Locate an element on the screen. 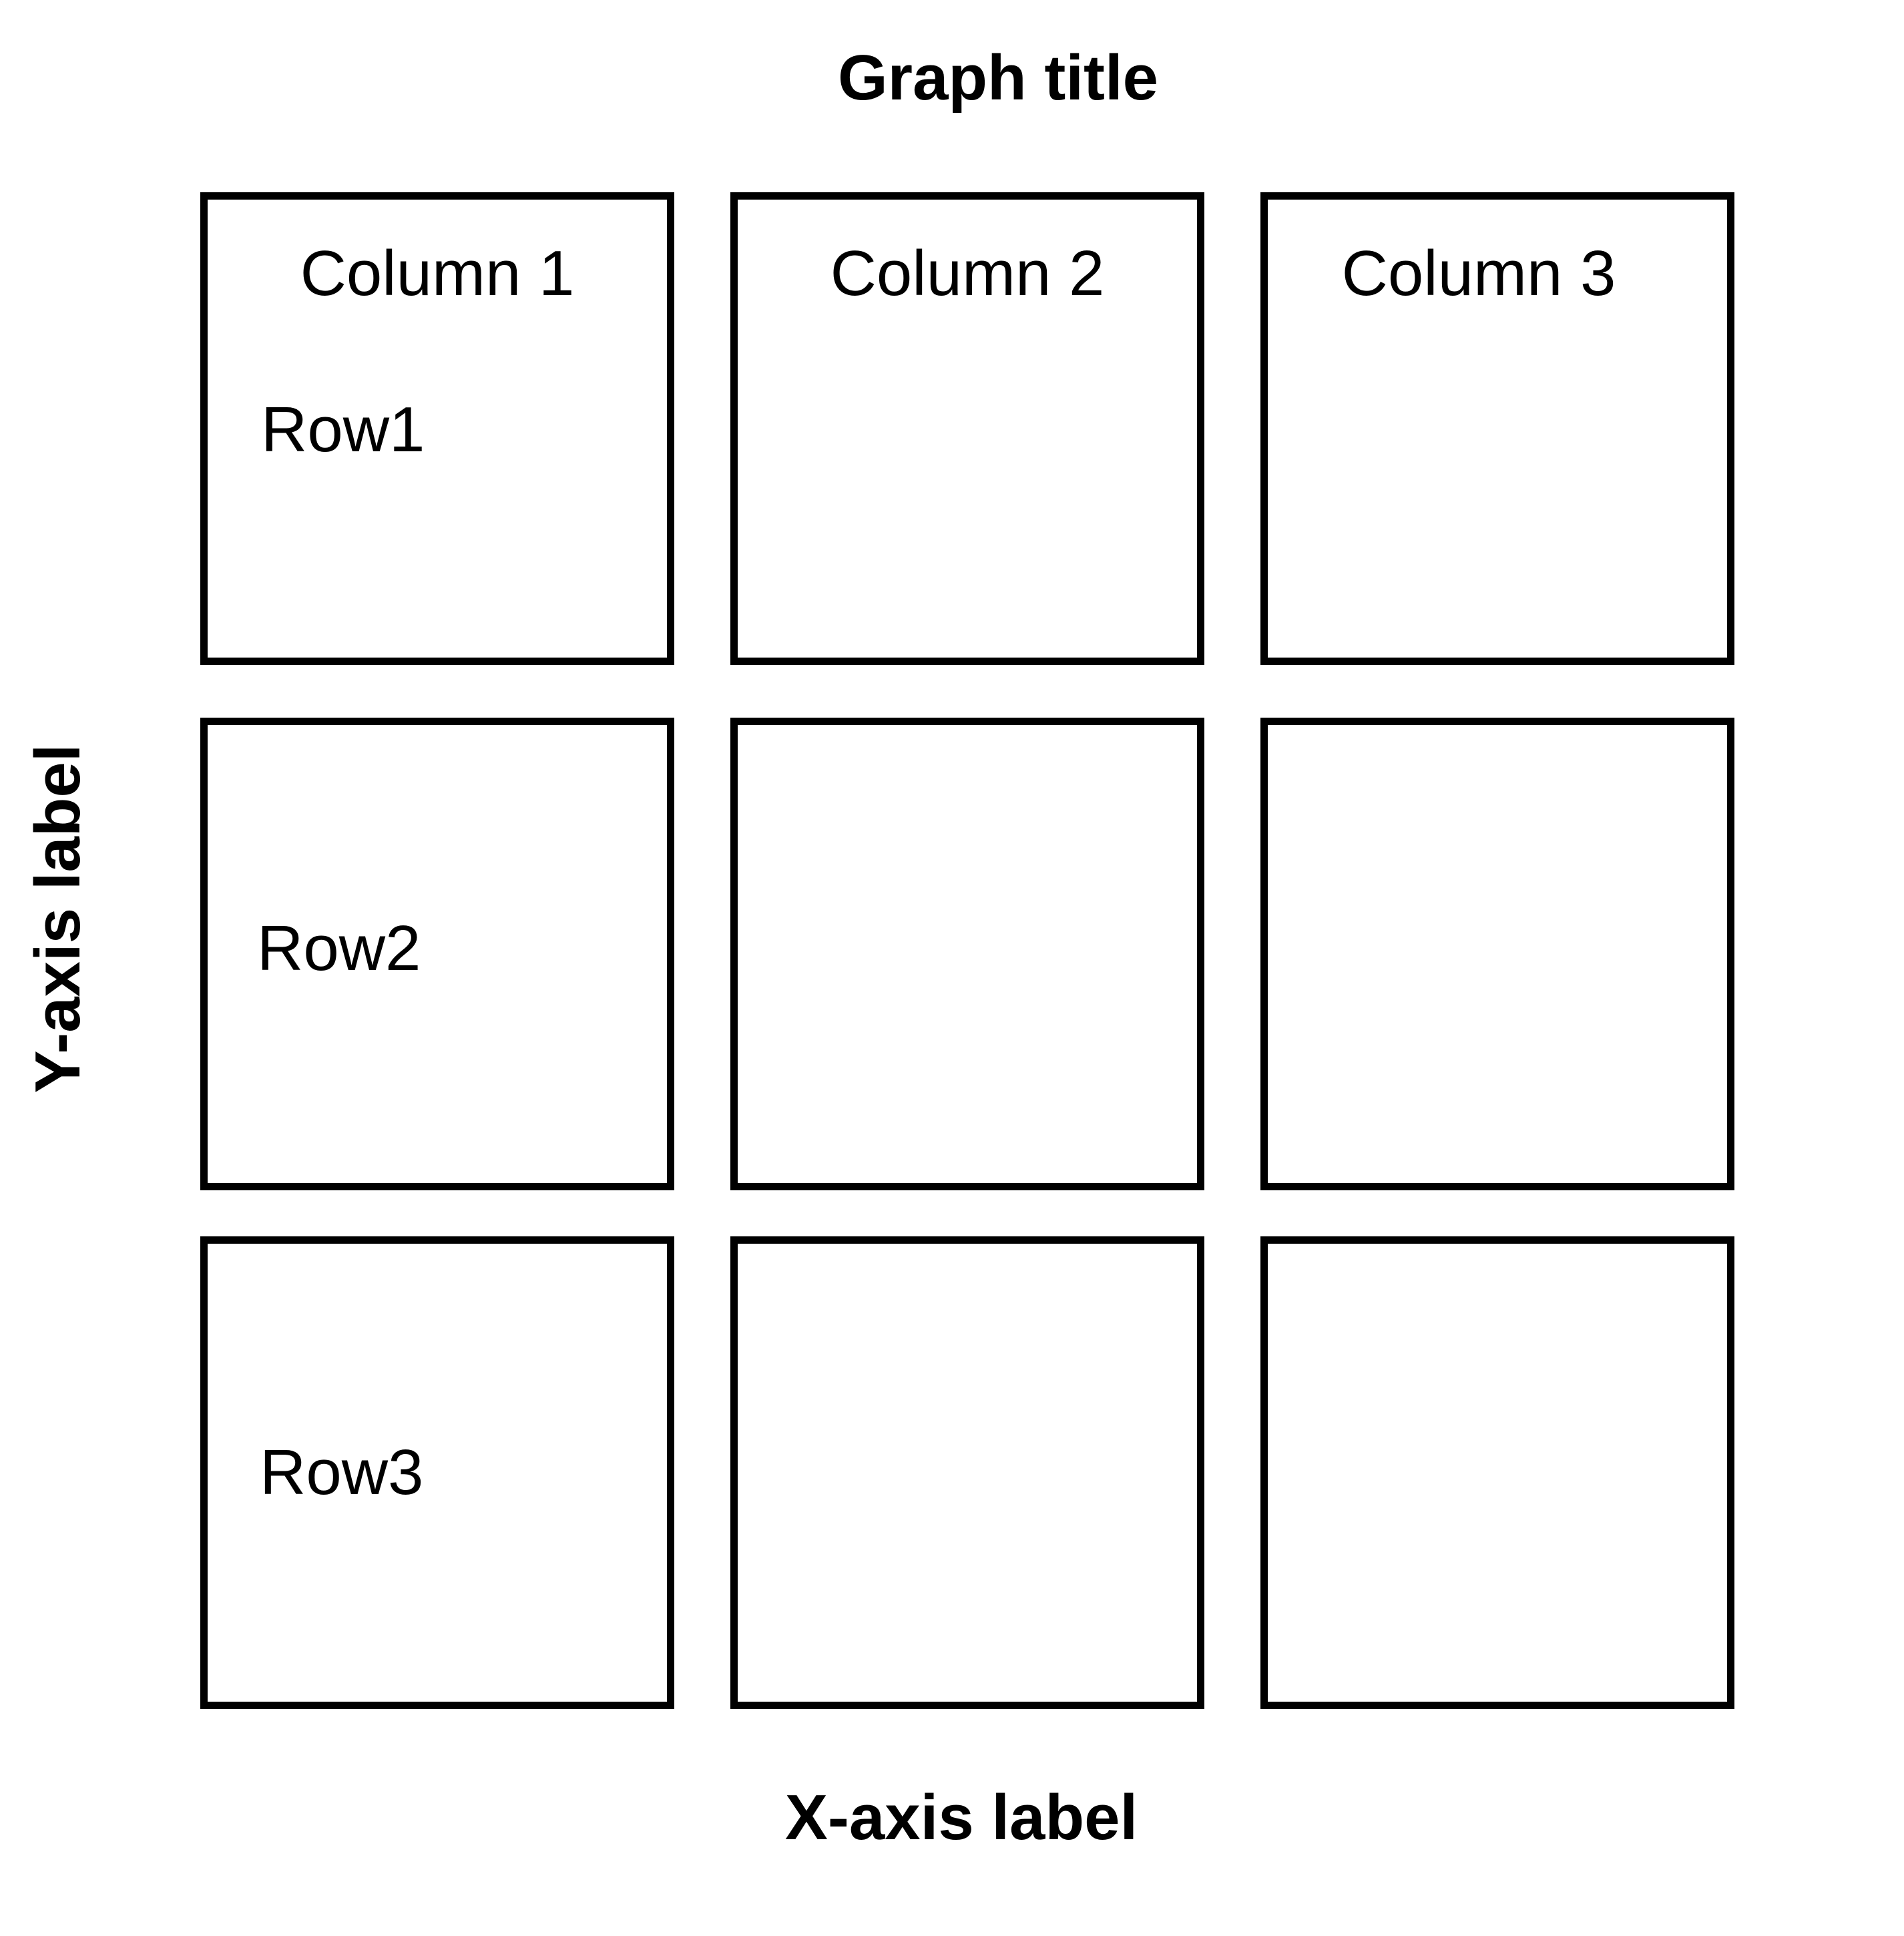 The image size is (1904, 1936). column-header-3: Column 3 is located at coordinates (1478, 273).